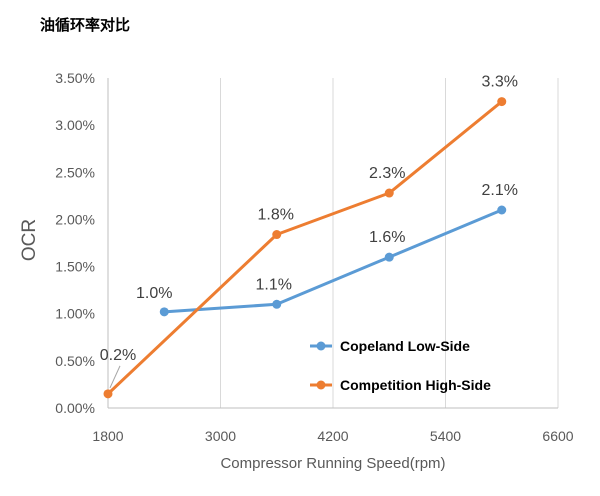  What do you see at coordinates (405, 346) in the screenshot?
I see `legend-label: Copeland Low-Side` at bounding box center [405, 346].